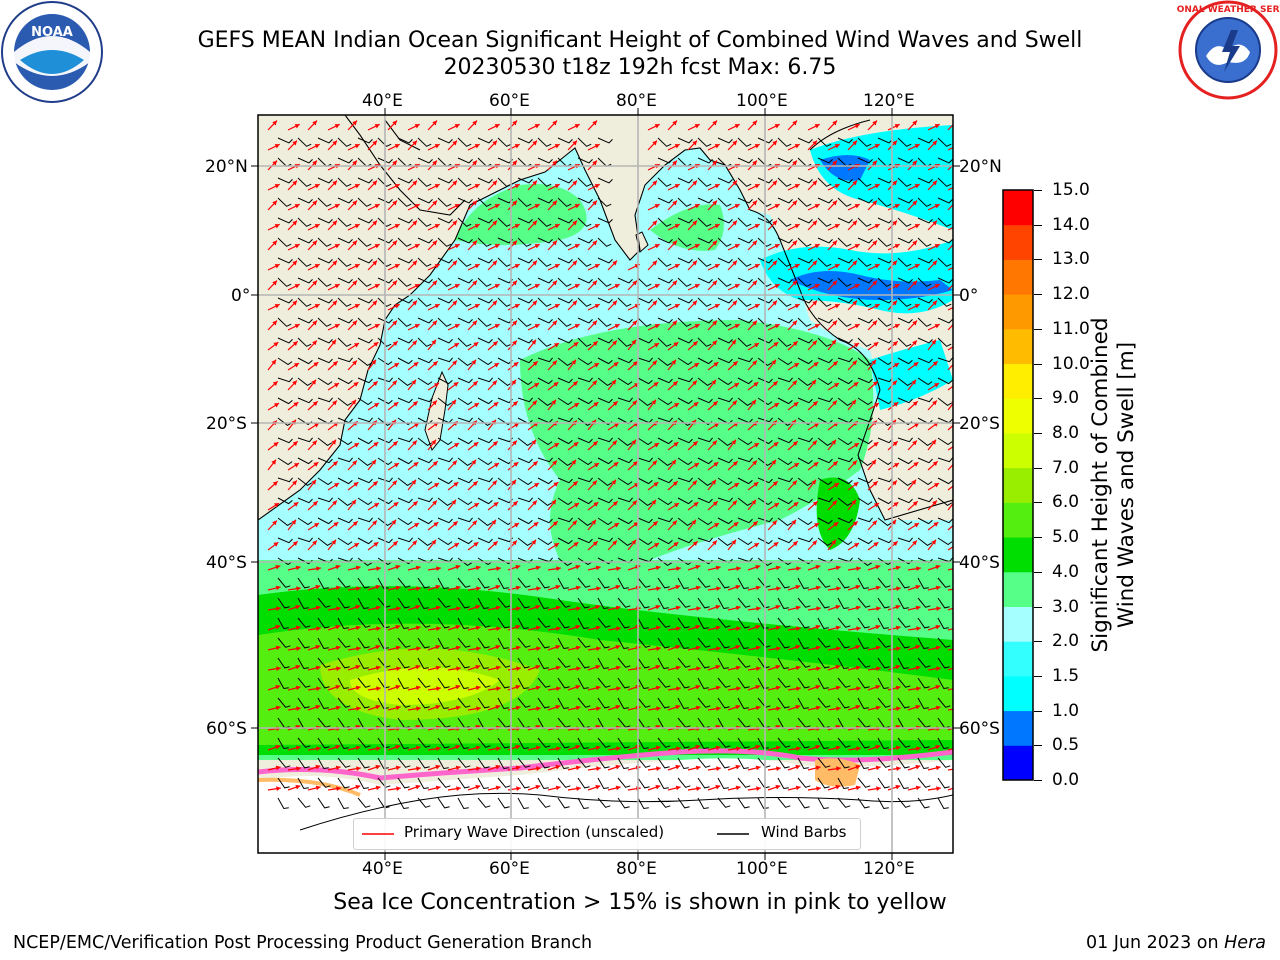  I want to click on run-date: 01 Jun 2023 on Hera, so click(1176, 943).